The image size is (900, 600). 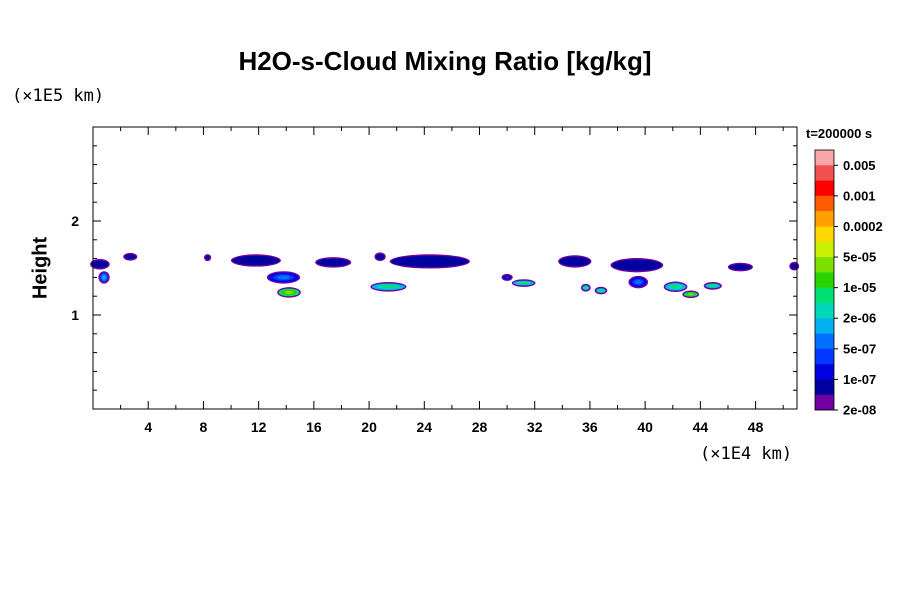 What do you see at coordinates (425, 427) in the screenshot?
I see `x-tick-label: 24` at bounding box center [425, 427].